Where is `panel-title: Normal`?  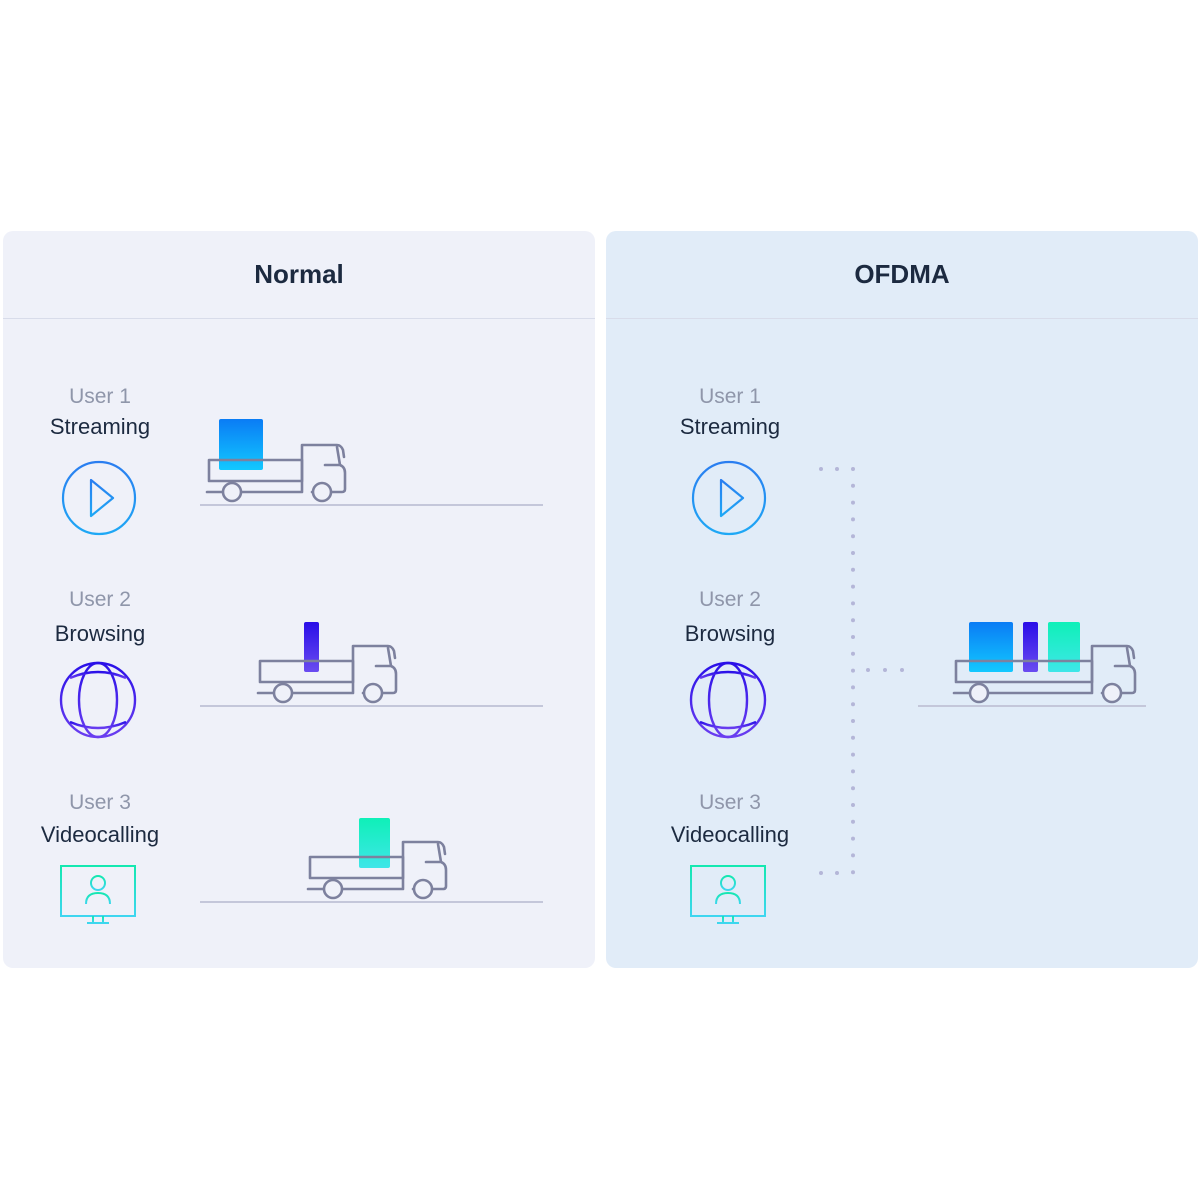
panel-title: Normal is located at coordinates (299, 275).